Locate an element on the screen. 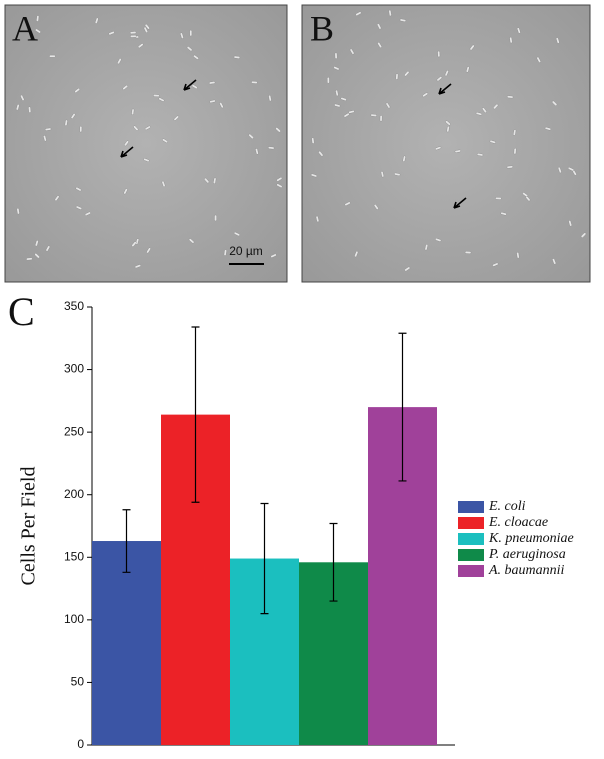  arrow is located at coordinates (452, 146).